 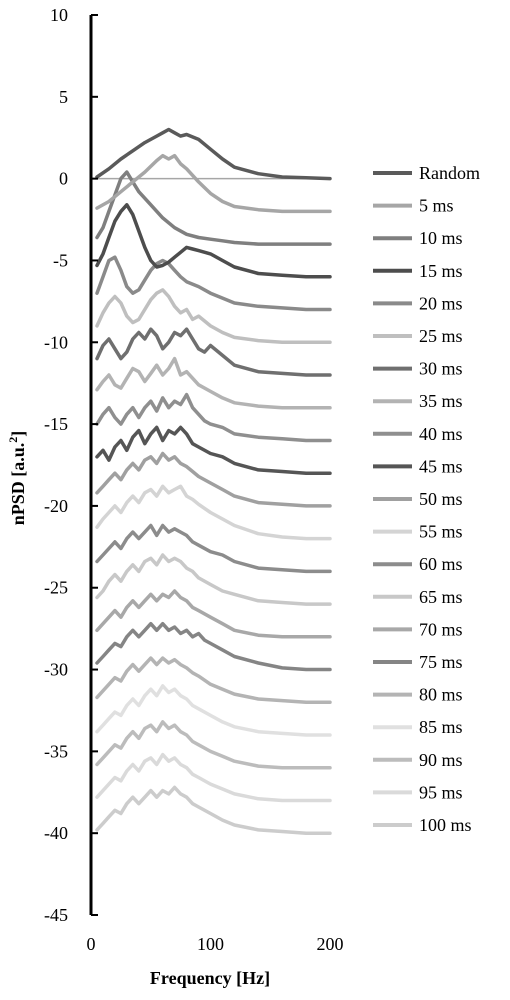 I want to click on legend-label: 90 ms, so click(x=441, y=760).